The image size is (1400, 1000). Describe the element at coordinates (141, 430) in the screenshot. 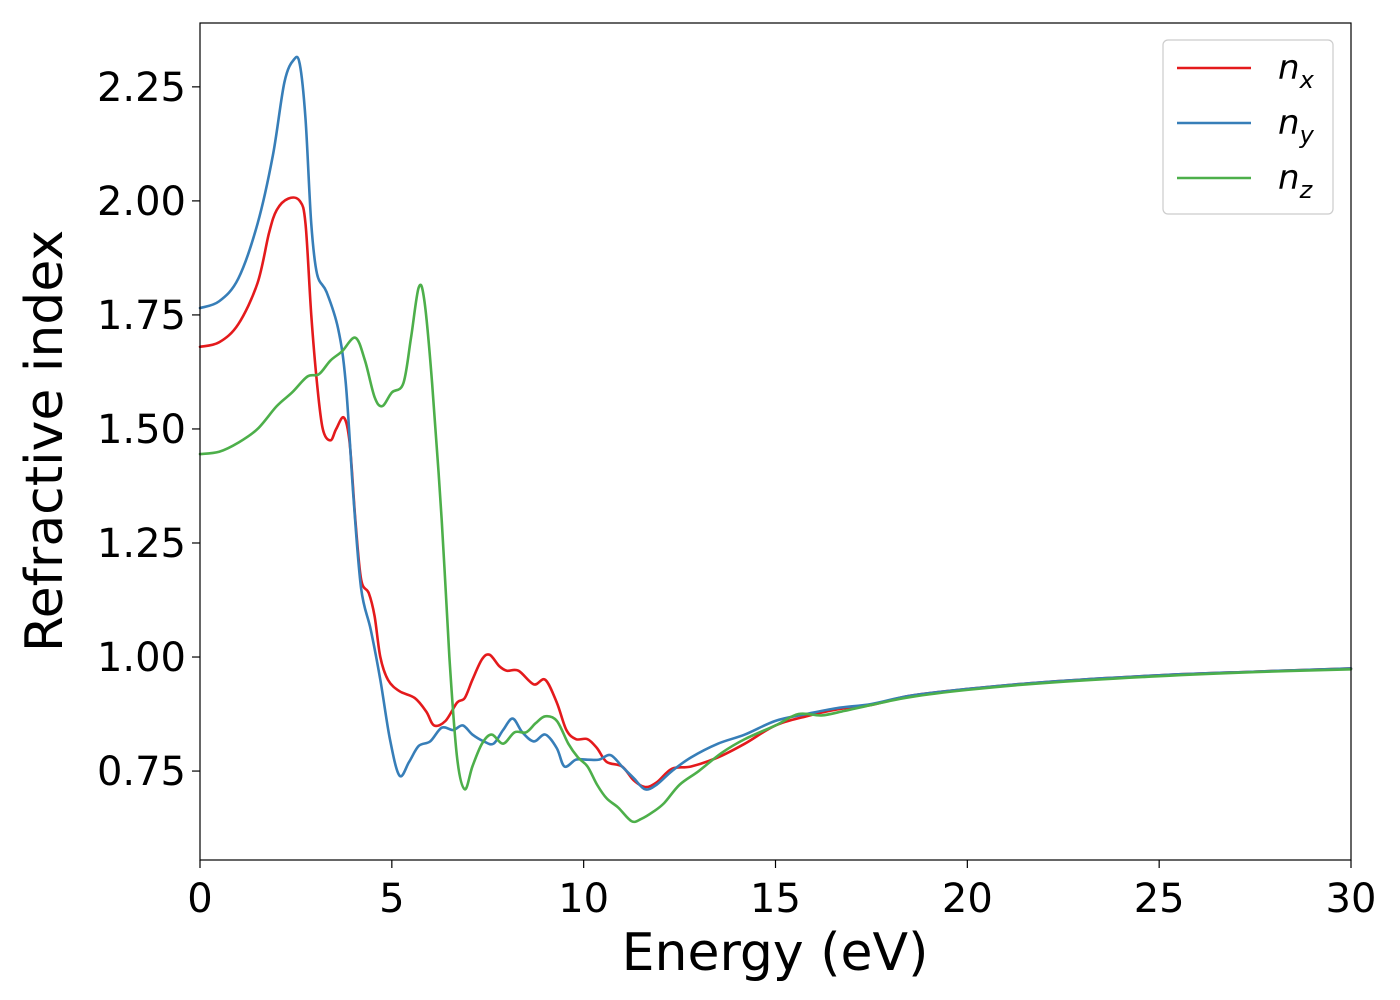

I see `y-tick-label: 1.50` at that location.